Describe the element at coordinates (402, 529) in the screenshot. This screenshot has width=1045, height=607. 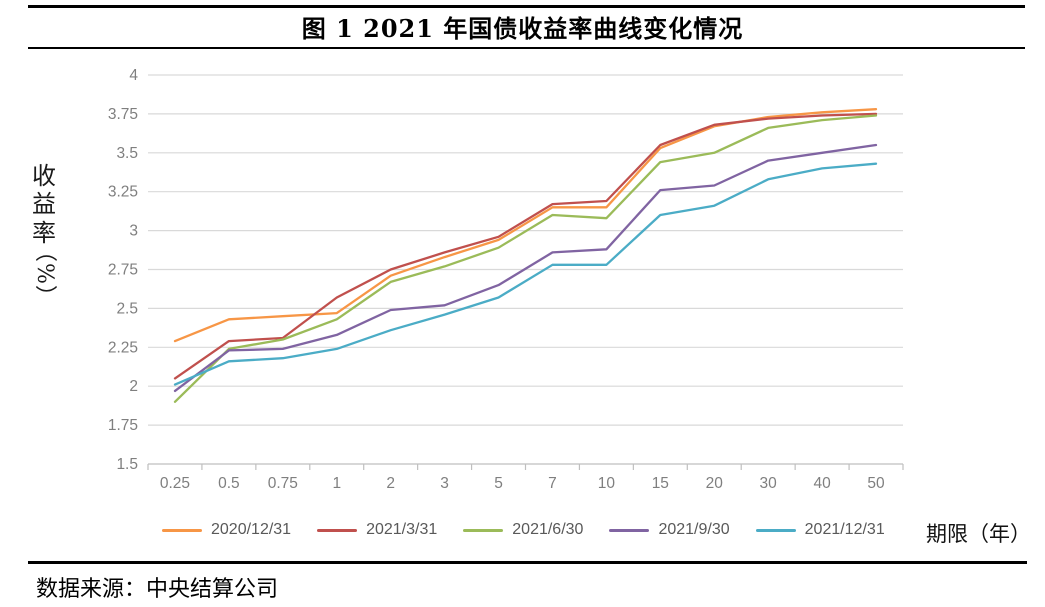
I see `legend-label: 2021/3/31` at that location.